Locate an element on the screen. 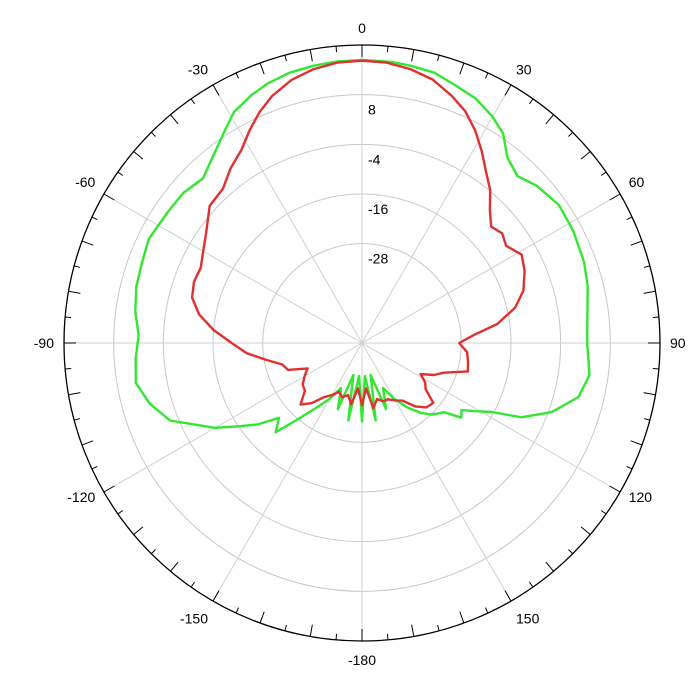 The image size is (695, 686). angle-tick-label: -120 is located at coordinates (81, 497).